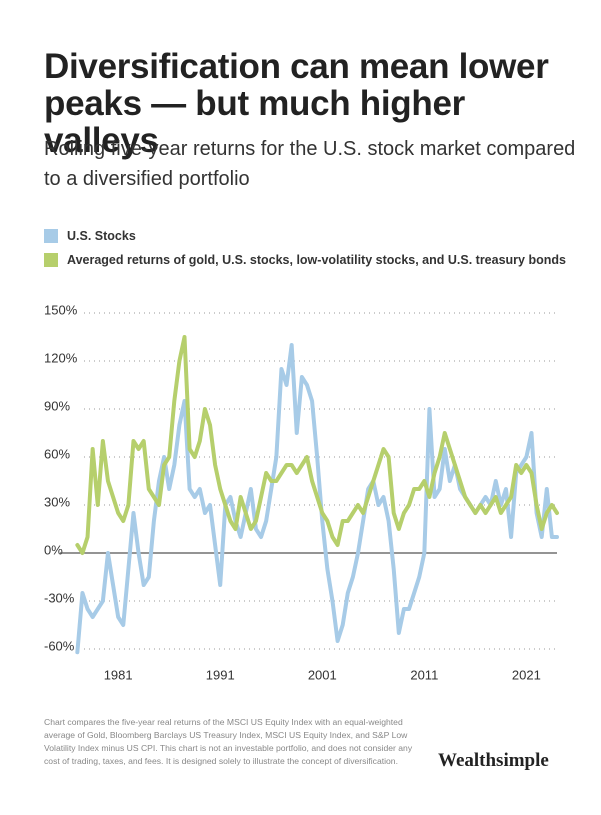 Image resolution: width=601 pixels, height=815 pixels. Describe the element at coordinates (57, 453) in the screenshot. I see `y-tick-label: 60%` at that location.